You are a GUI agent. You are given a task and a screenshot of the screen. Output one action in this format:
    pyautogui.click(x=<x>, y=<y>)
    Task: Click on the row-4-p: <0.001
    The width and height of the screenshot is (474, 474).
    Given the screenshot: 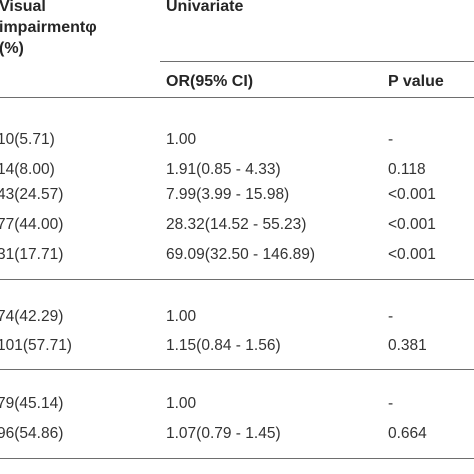 What is the action you would take?
    pyautogui.click(x=412, y=224)
    